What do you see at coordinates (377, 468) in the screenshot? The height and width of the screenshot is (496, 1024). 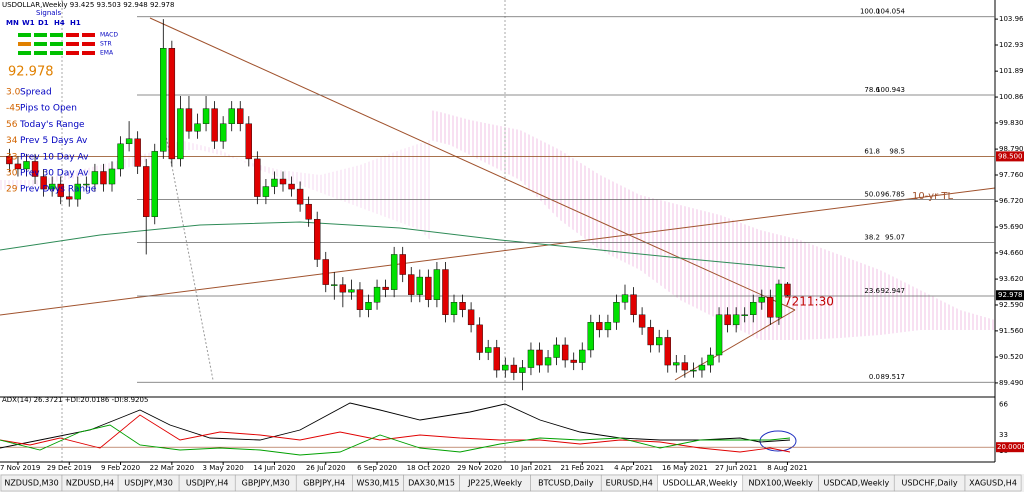 I see `x-tick-label: 6 Sep 2020` at bounding box center [377, 468].